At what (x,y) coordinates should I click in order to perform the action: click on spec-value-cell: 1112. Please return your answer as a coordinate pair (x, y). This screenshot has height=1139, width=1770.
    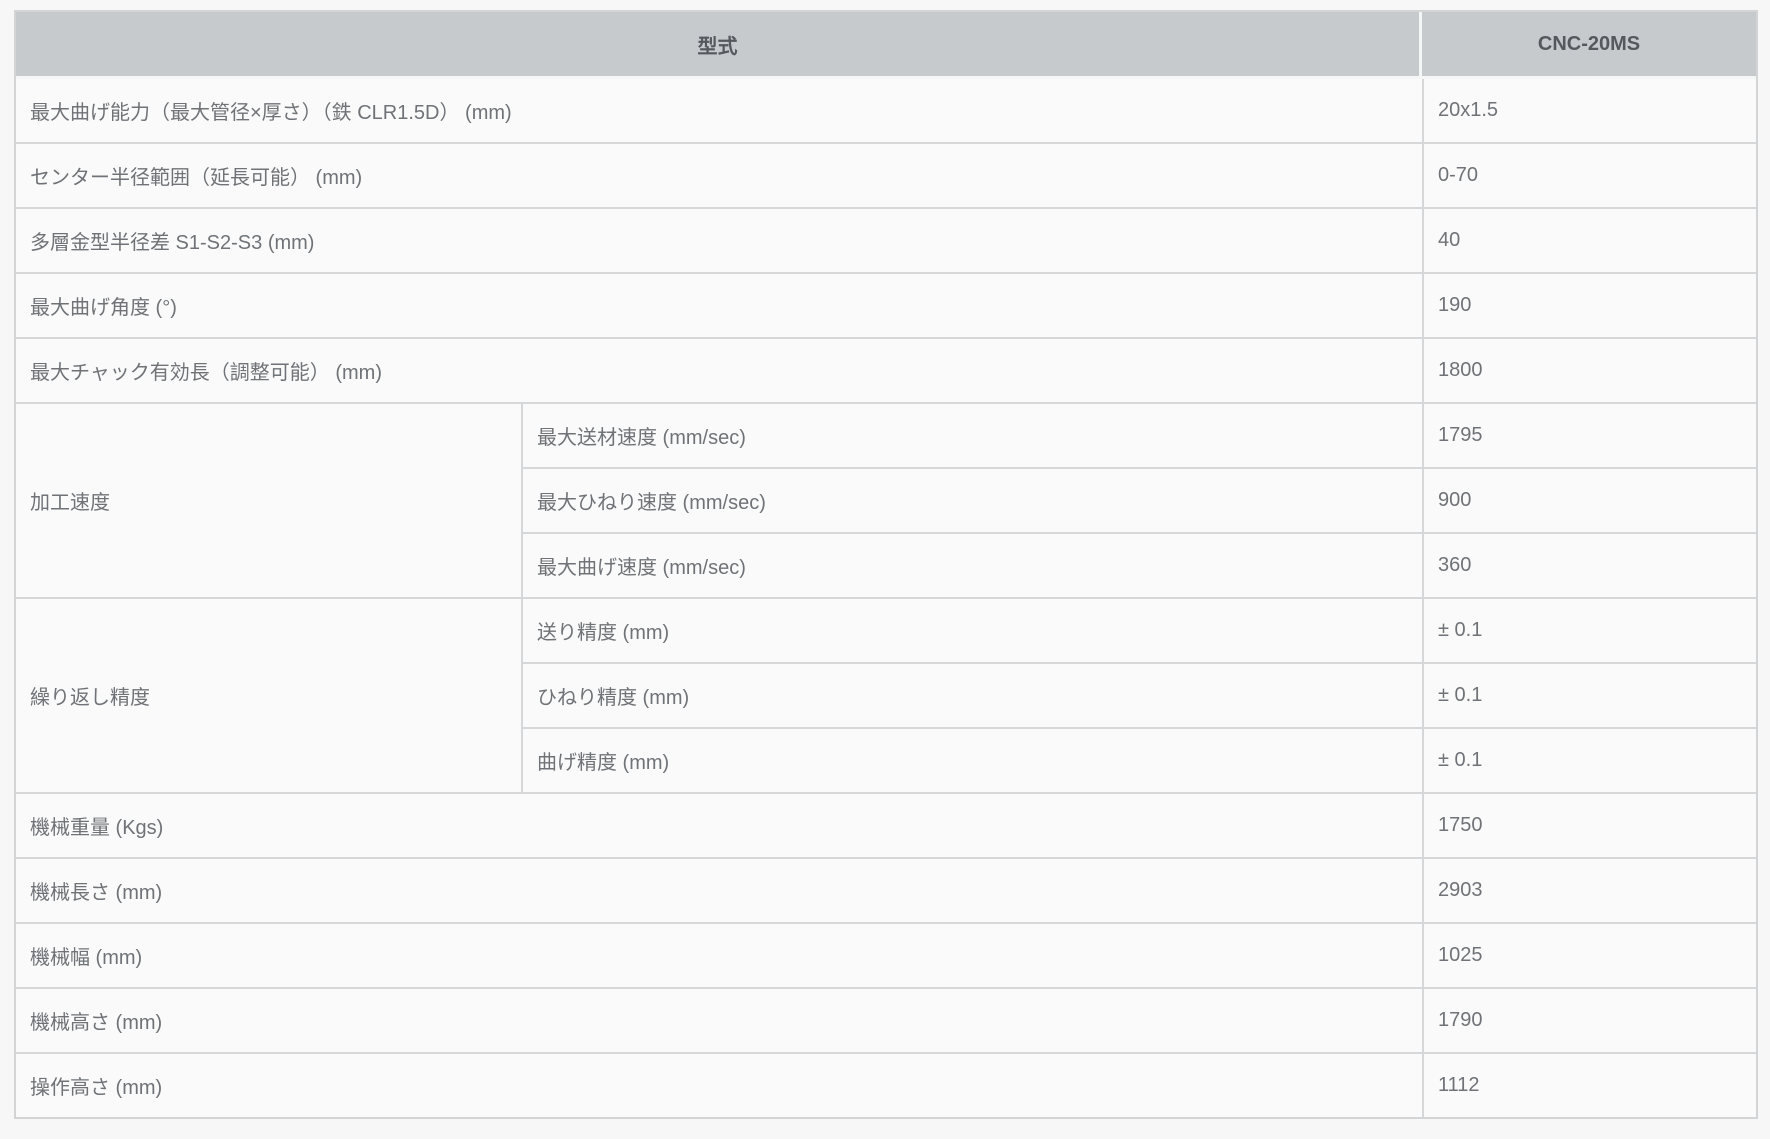
    Looking at the image, I should click on (1589, 1084).